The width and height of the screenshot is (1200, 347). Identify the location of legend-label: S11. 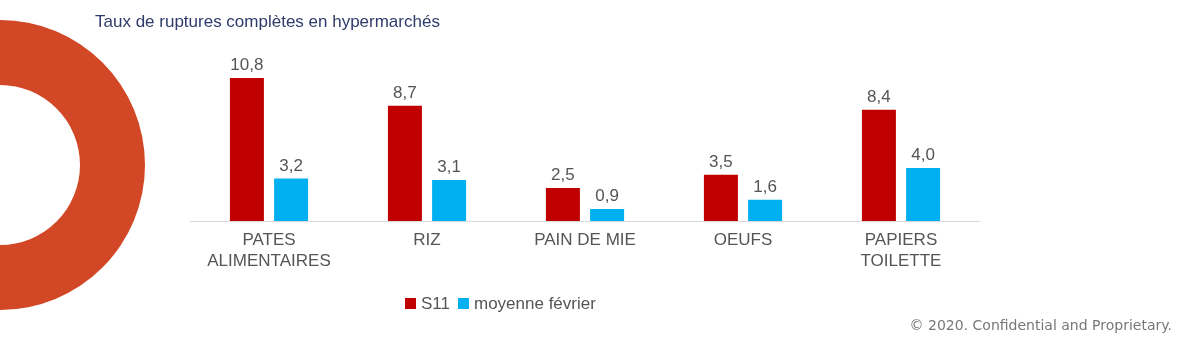
(435, 303).